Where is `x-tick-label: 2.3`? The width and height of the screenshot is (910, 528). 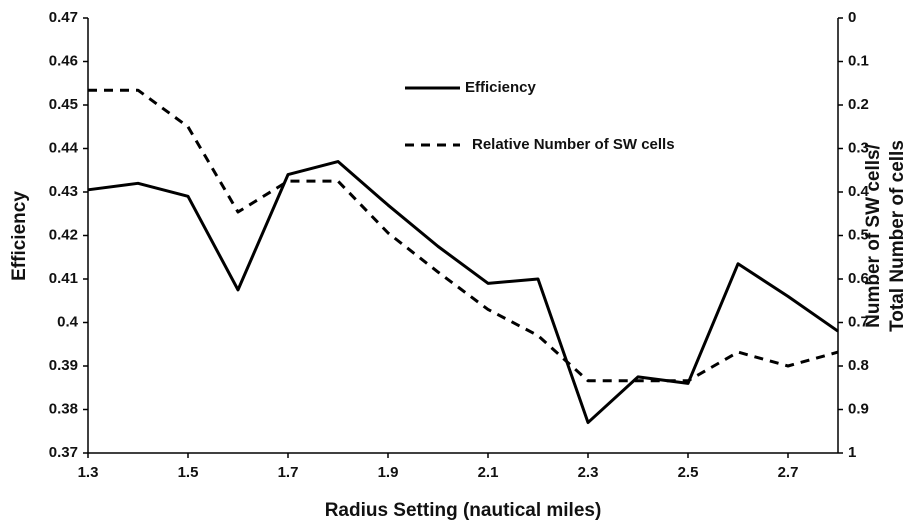 x-tick-label: 2.3 is located at coordinates (588, 472).